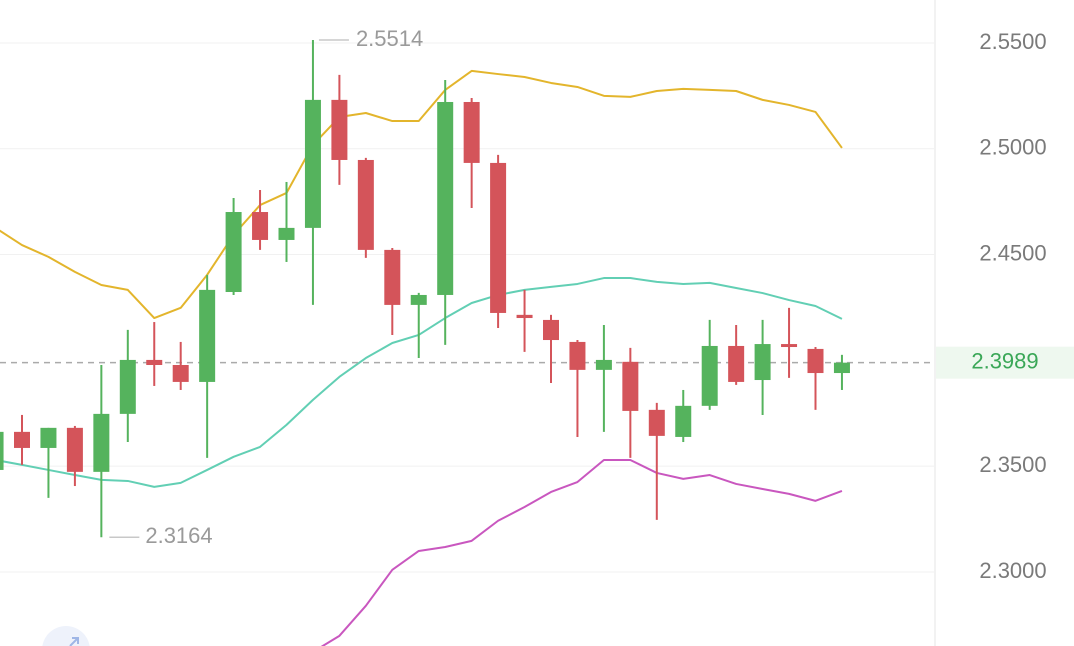  I want to click on last-price-label: 2.3989, so click(1004, 360).